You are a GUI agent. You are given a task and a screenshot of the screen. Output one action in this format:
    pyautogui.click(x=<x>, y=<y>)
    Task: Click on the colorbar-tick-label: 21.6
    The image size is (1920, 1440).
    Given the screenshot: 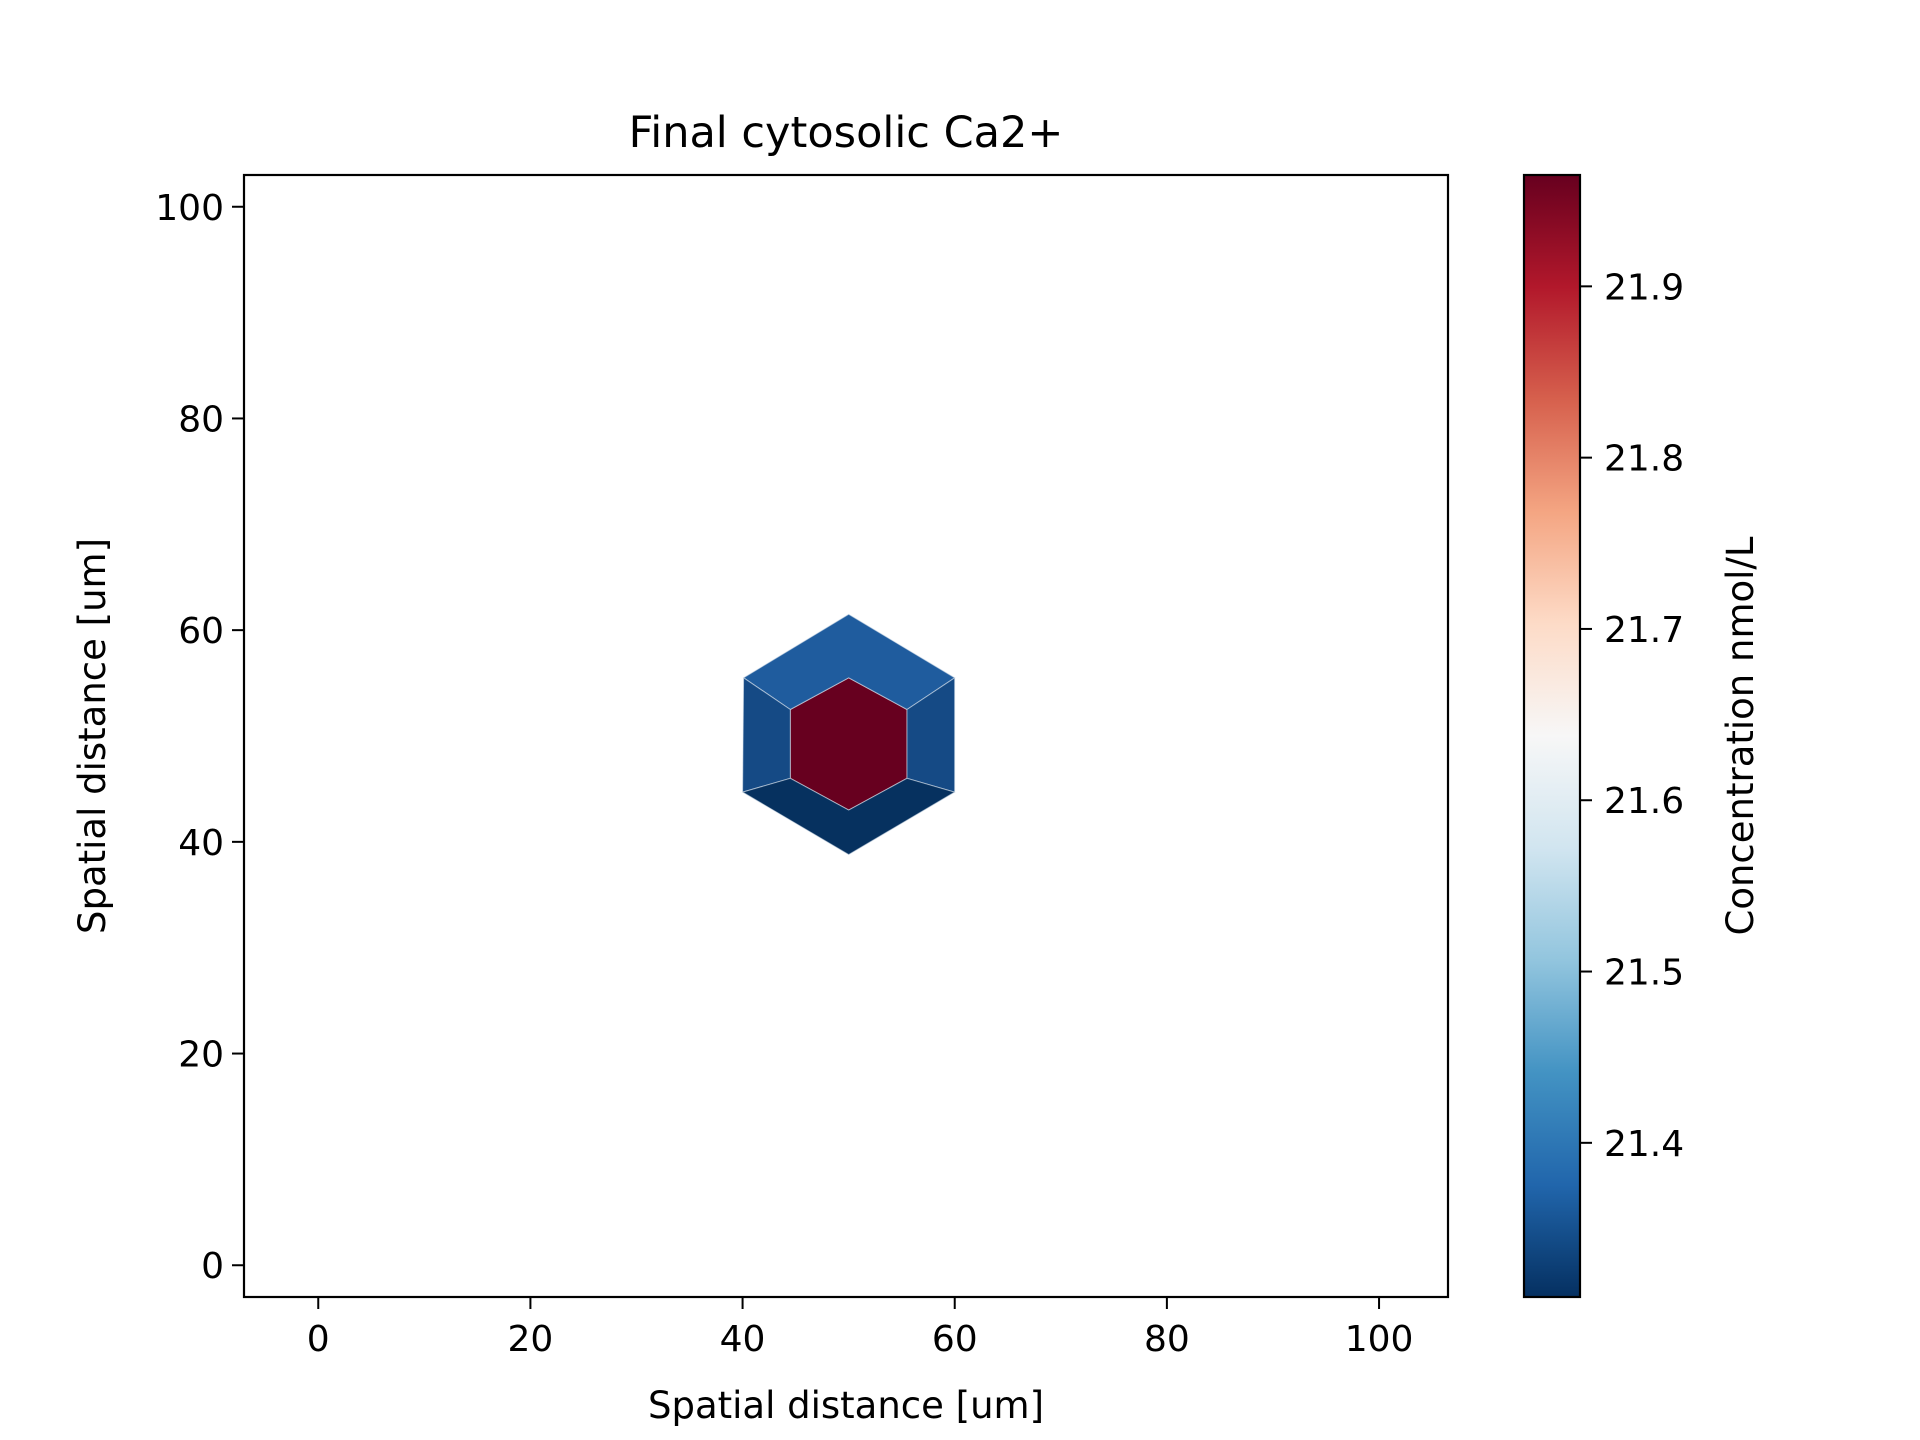 What is the action you would take?
    pyautogui.click(x=1644, y=801)
    